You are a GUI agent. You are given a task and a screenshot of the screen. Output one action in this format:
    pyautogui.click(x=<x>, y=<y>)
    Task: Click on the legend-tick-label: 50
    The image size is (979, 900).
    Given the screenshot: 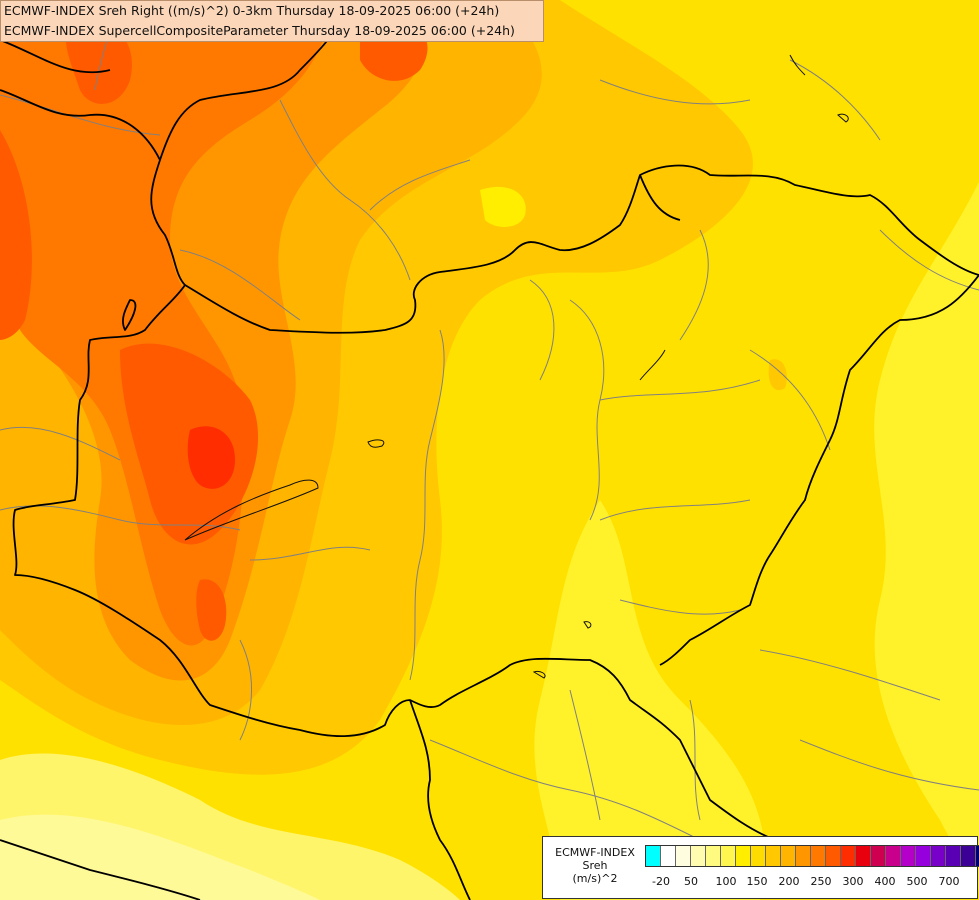 What is the action you would take?
    pyautogui.click(x=691, y=881)
    